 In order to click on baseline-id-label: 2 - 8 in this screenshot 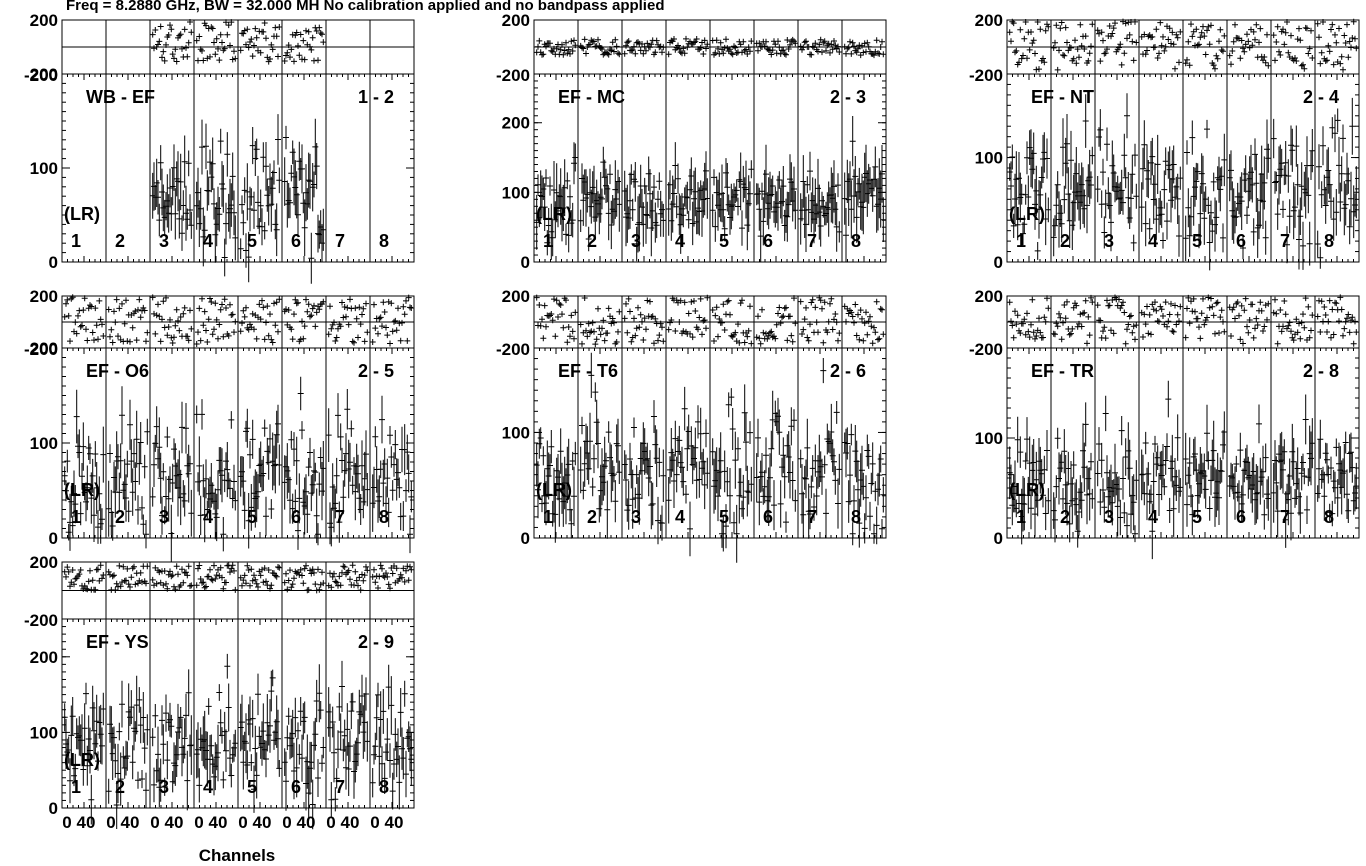, I will do `click(1321, 371)`.